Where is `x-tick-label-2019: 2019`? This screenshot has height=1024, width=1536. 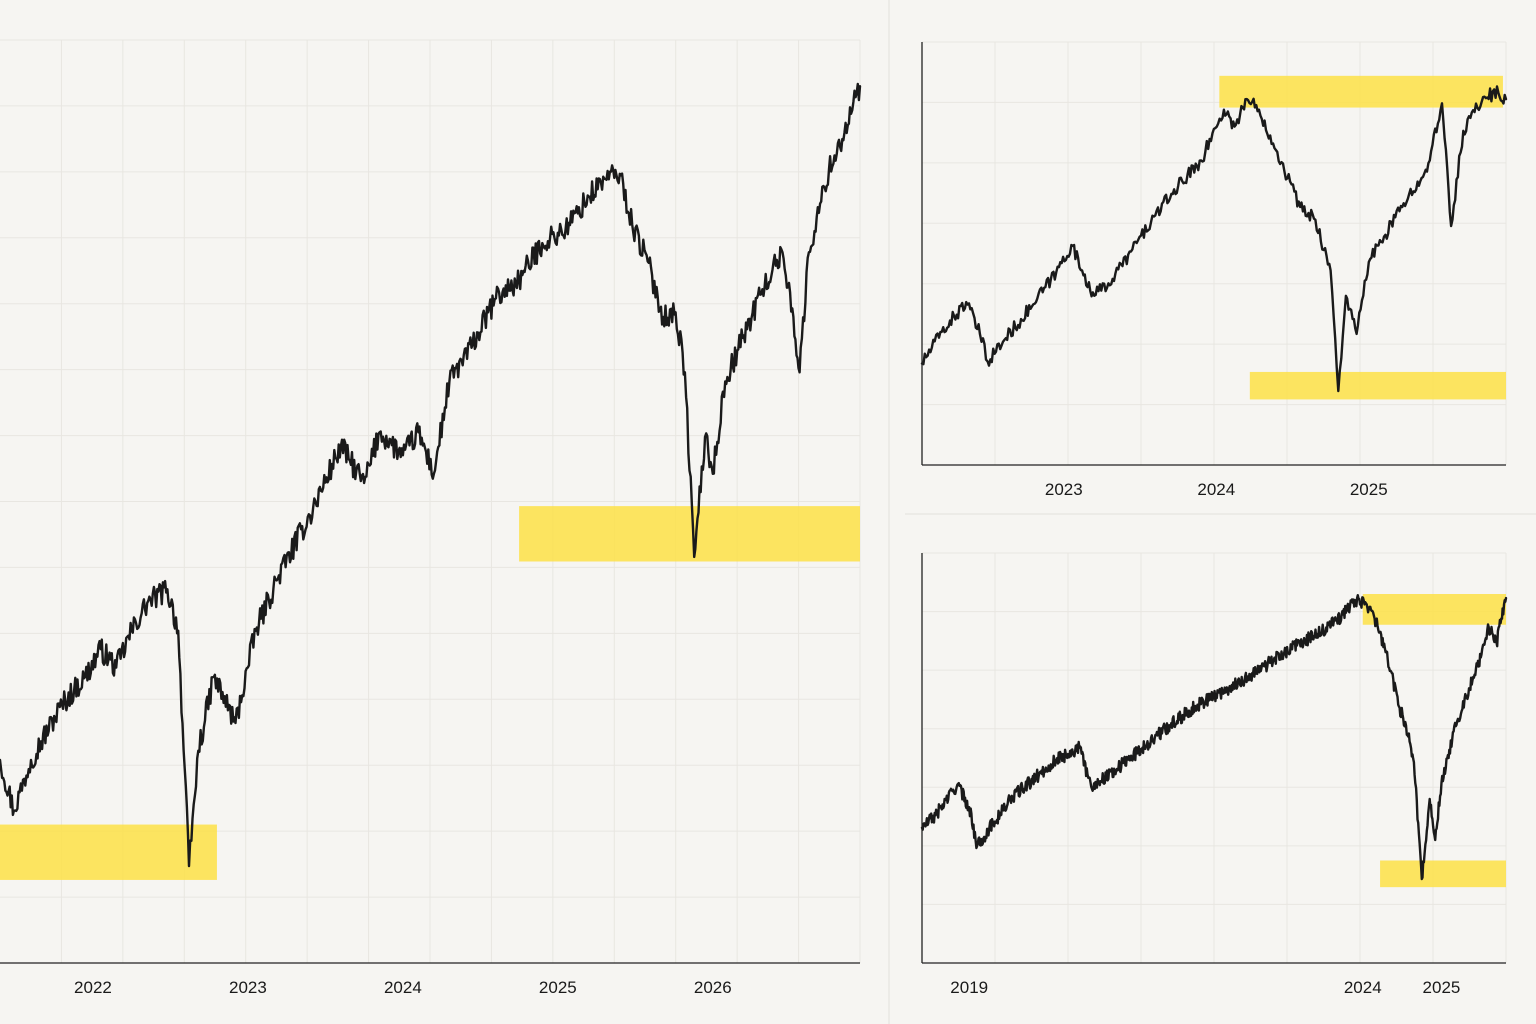 x-tick-label-2019: 2019 is located at coordinates (969, 987).